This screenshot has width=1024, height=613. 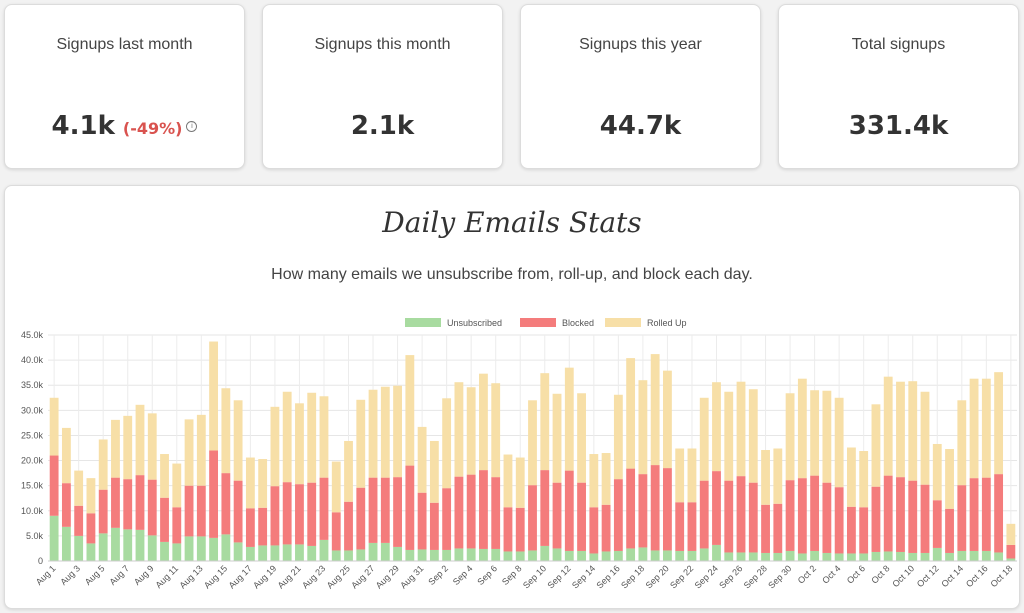 I want to click on x-tick-label: Aug 15, so click(x=215, y=576).